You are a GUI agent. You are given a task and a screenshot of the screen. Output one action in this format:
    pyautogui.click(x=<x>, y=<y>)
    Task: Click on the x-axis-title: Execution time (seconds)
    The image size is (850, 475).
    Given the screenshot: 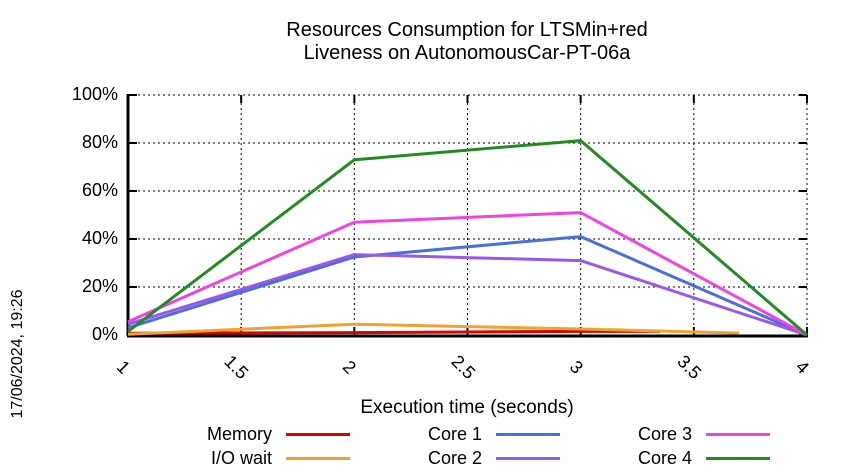 What is the action you would take?
    pyautogui.click(x=467, y=407)
    